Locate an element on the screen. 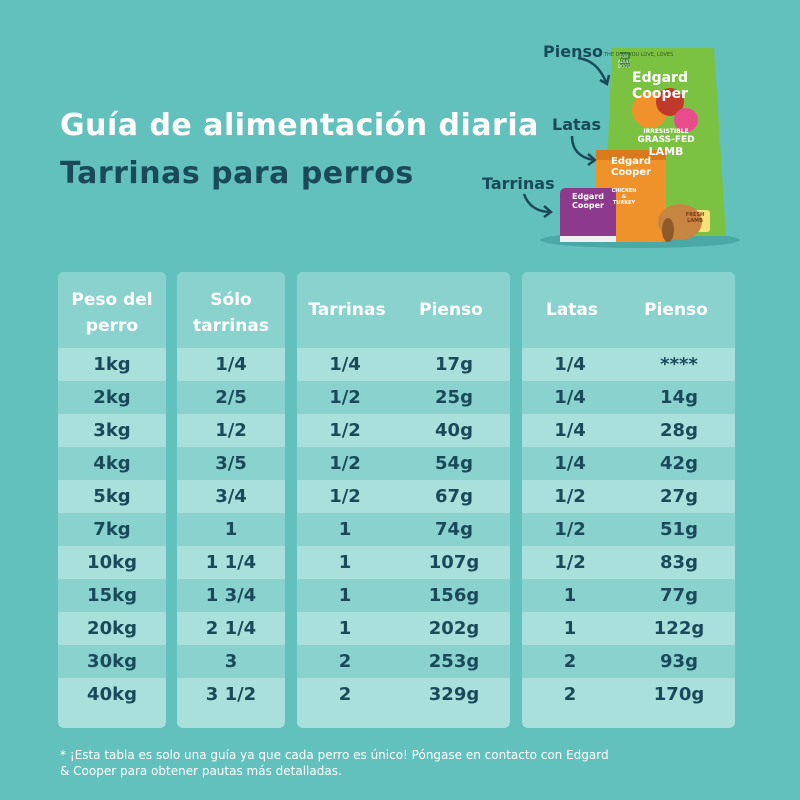  table-cell-solo: 1/2 is located at coordinates (231, 430).